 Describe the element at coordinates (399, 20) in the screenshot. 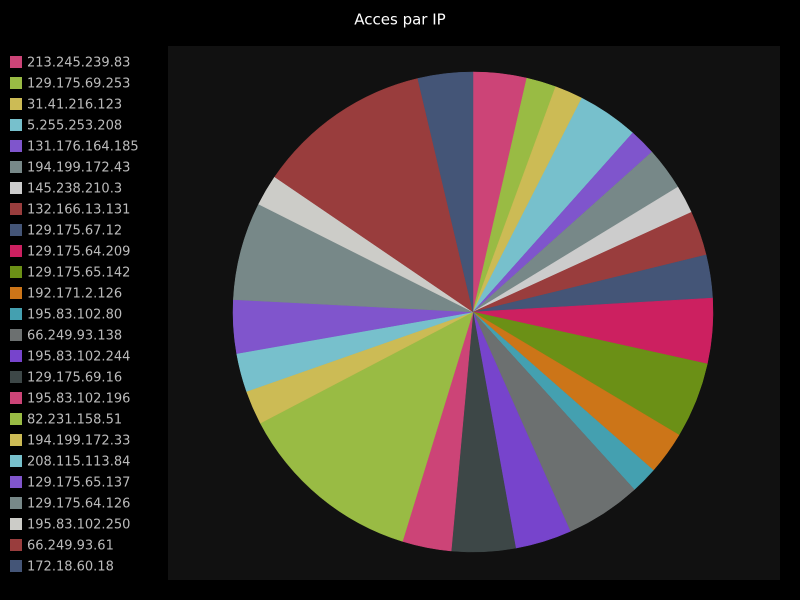

I see `chart-title: Acces par IP` at that location.